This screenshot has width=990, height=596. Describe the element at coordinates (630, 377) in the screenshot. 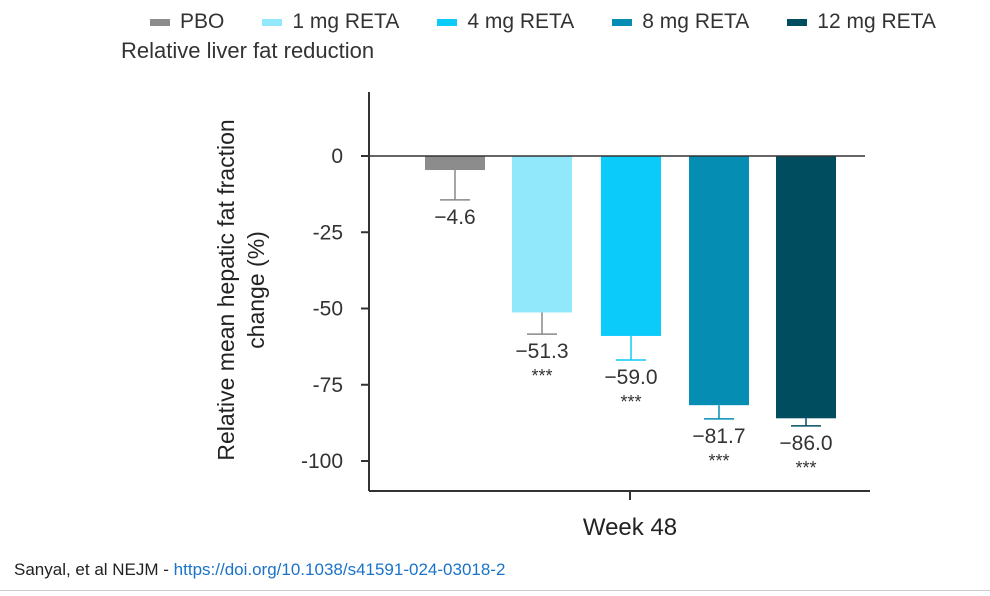

I see `data-label: −59.0` at that location.